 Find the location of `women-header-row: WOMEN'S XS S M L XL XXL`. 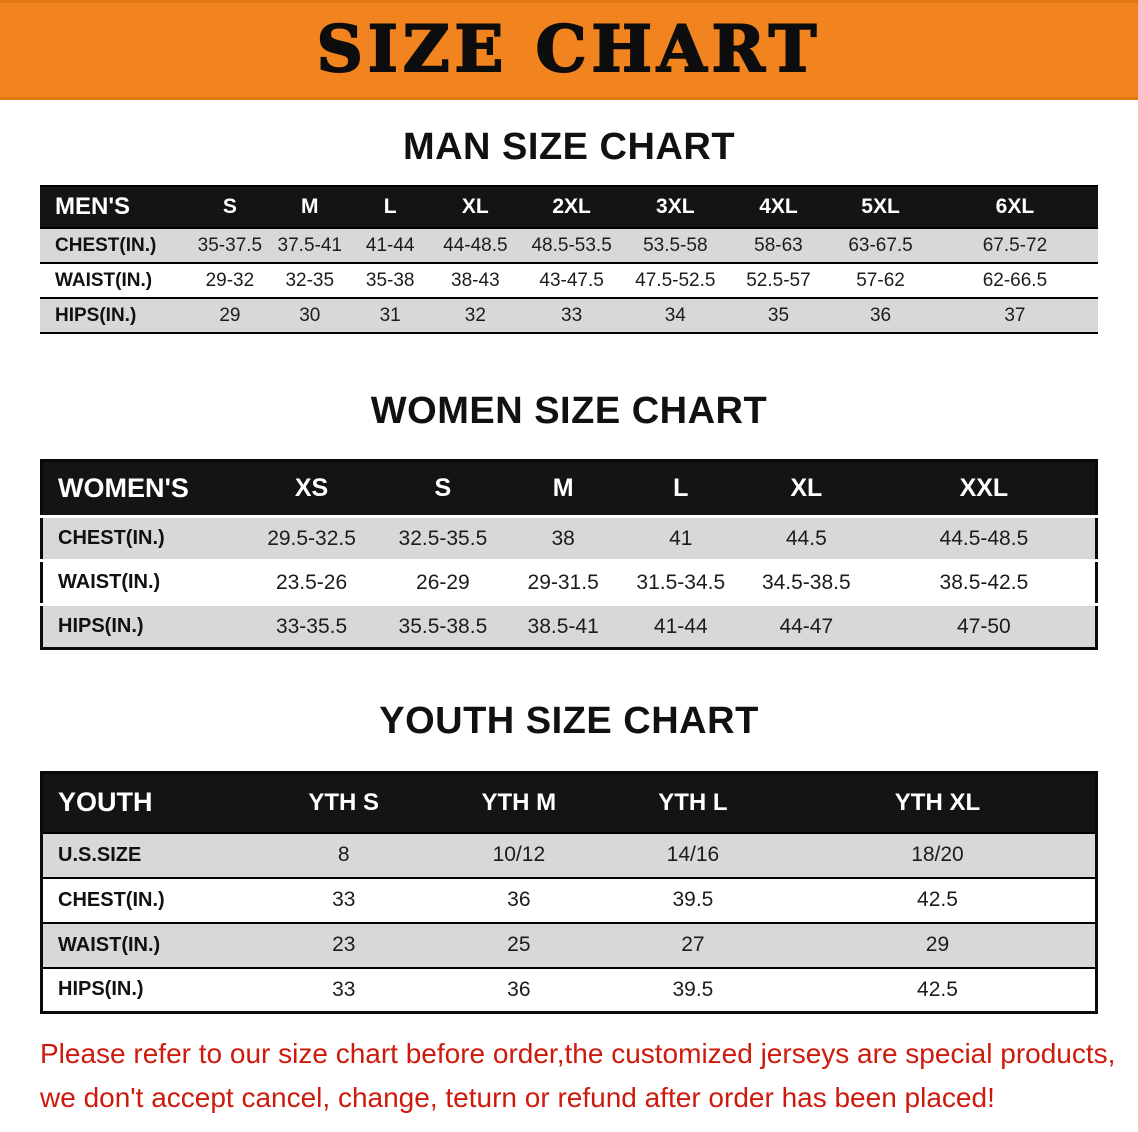

women-header-row: WOMEN'S XS S M L XL XXL is located at coordinates (569, 488).